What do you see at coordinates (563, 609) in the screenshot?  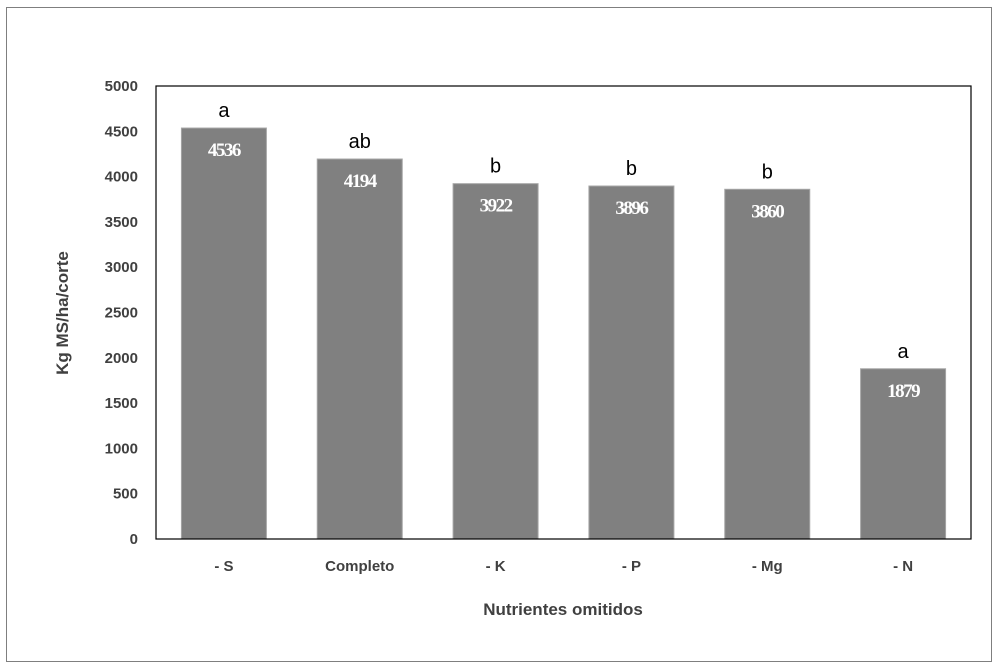 I see `x-axis-title: Nutrientes omitidos` at bounding box center [563, 609].